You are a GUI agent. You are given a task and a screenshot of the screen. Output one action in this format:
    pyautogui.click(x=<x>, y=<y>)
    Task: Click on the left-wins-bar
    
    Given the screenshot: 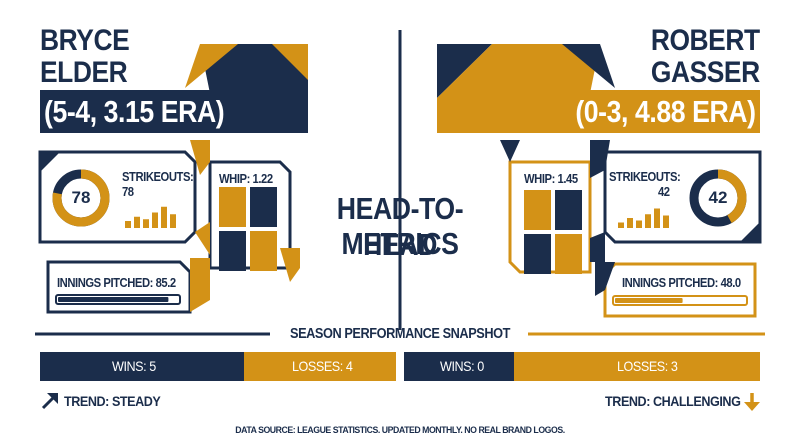 What is the action you would take?
    pyautogui.click(x=142, y=366)
    